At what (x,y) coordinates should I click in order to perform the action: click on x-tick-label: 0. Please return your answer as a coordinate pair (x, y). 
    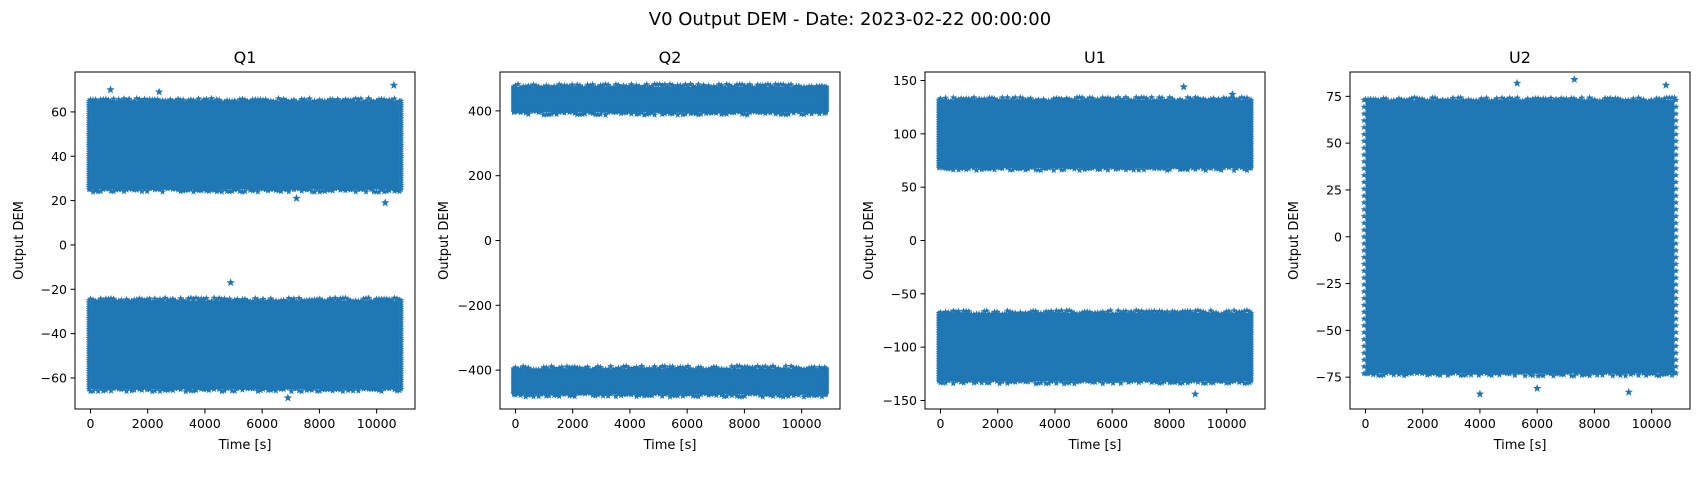
    Looking at the image, I should click on (90, 423).